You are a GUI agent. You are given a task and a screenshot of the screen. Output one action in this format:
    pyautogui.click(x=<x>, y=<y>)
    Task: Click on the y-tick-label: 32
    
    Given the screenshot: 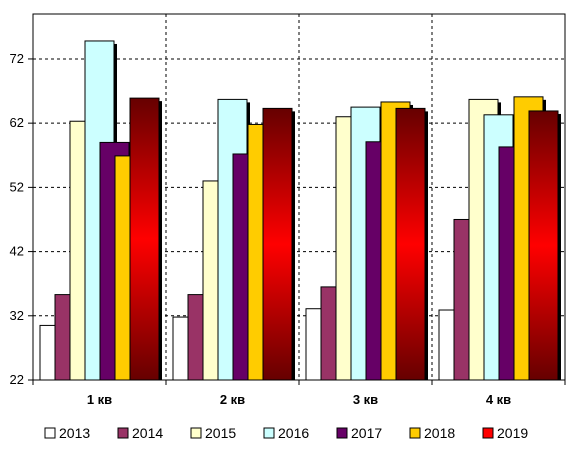 What is the action you would take?
    pyautogui.click(x=17, y=315)
    